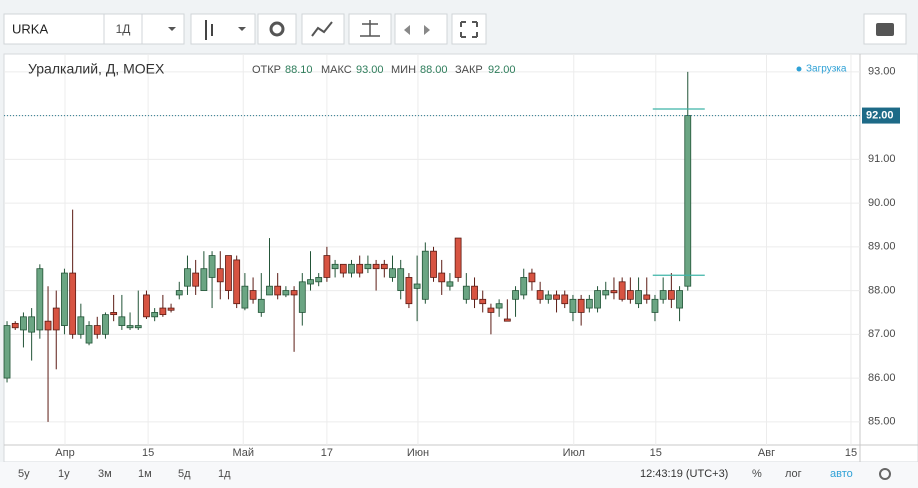 This screenshot has height=488, width=918. What do you see at coordinates (243, 453) in the screenshot?
I see `x-tick-label: Май` at bounding box center [243, 453].